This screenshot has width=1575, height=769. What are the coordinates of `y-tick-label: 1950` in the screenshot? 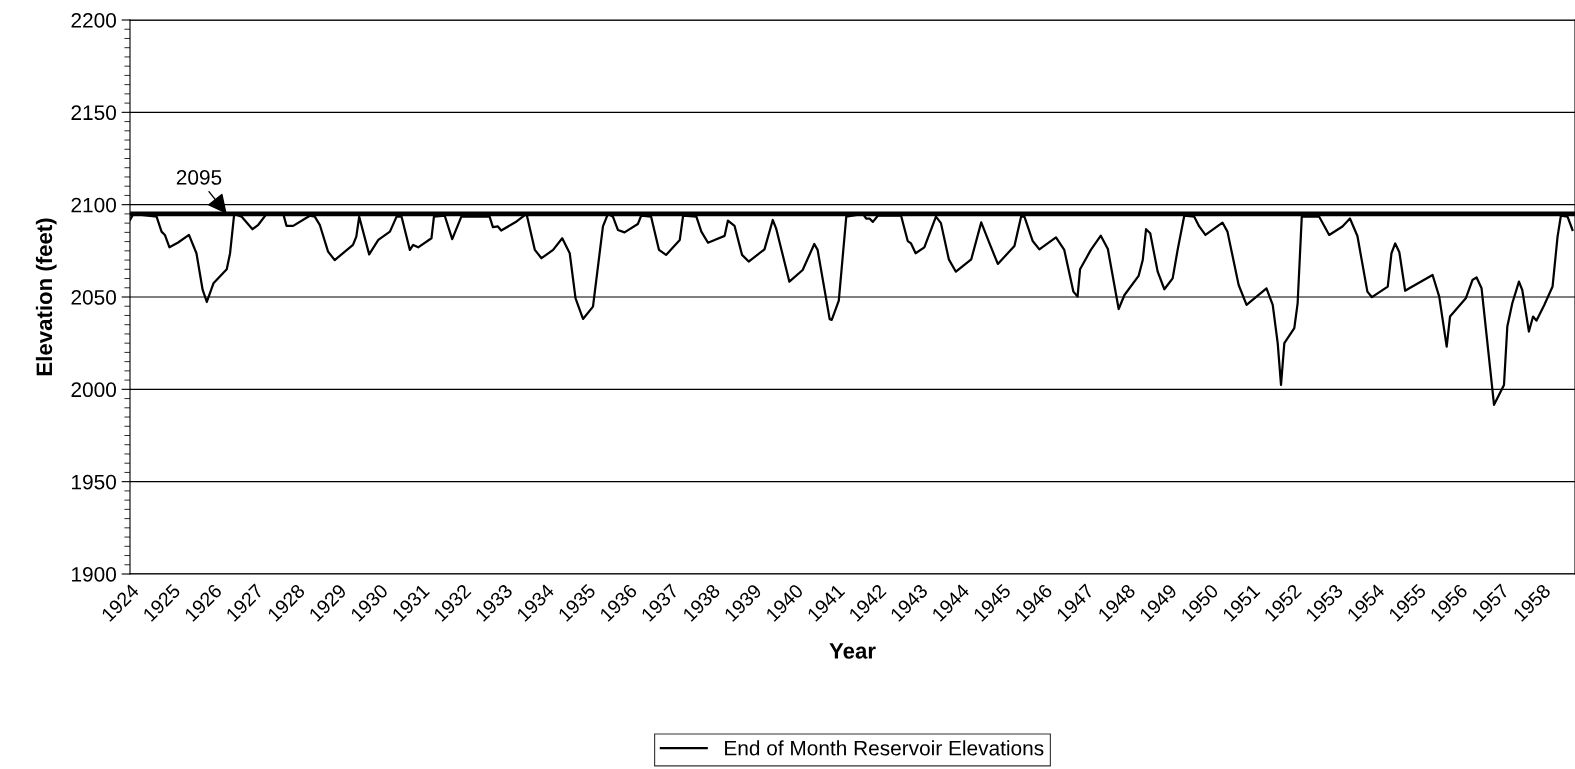 It's located at (94, 482).